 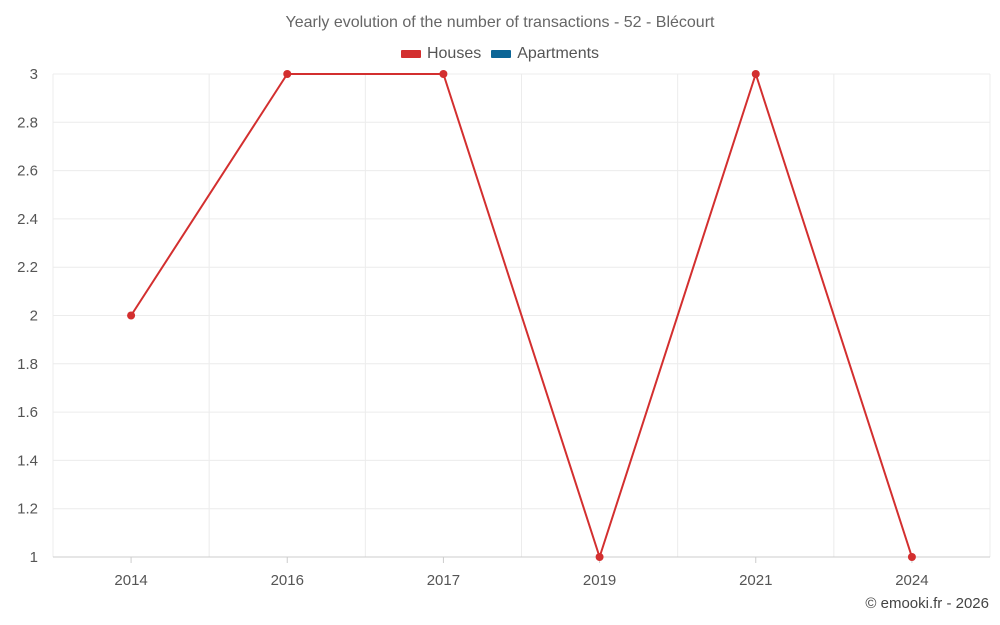 What do you see at coordinates (27, 219) in the screenshot?
I see `y-tick-label: 2.4` at bounding box center [27, 219].